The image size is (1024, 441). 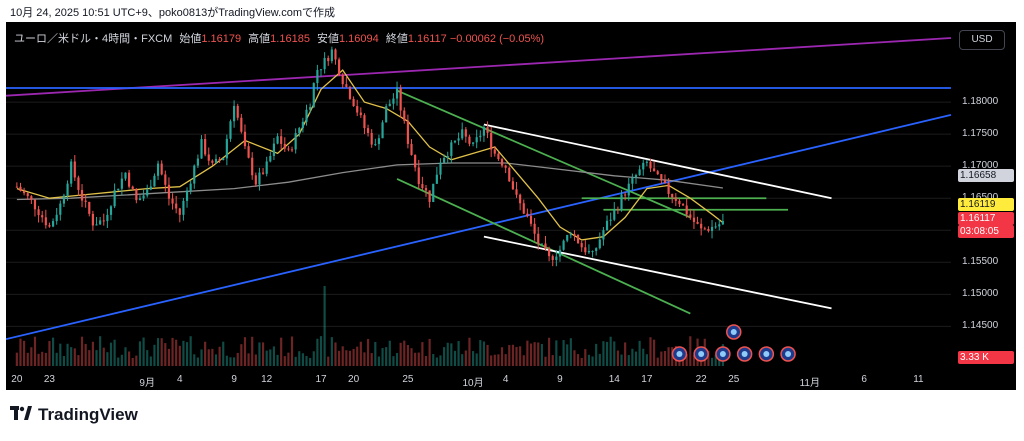 I want to click on open-value: 1.16179, so click(x=221, y=39).